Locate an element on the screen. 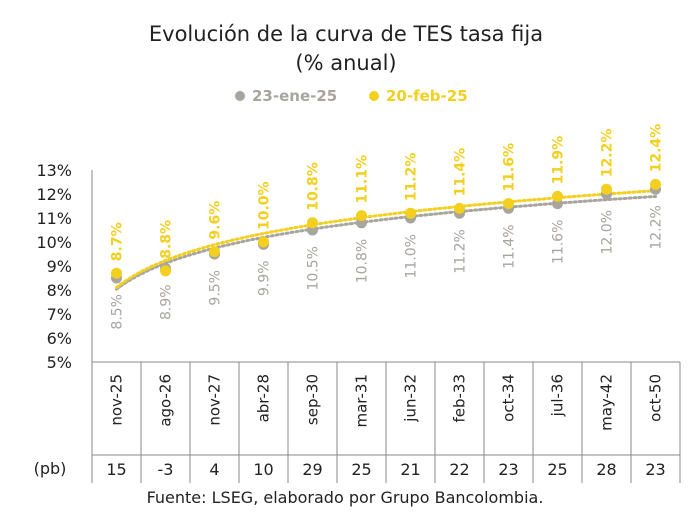 This screenshot has height=519, width=700. y-tick-label: 10% is located at coordinates (54, 242).